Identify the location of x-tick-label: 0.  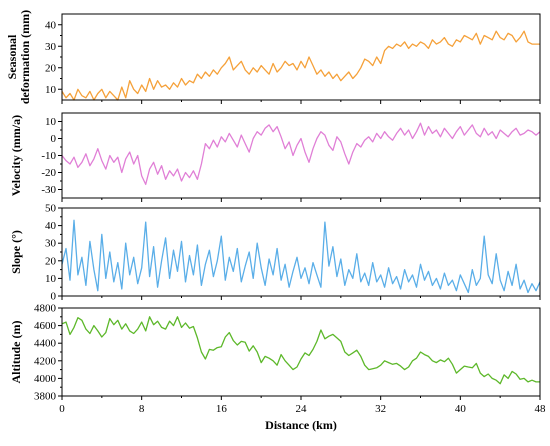
(62, 409).